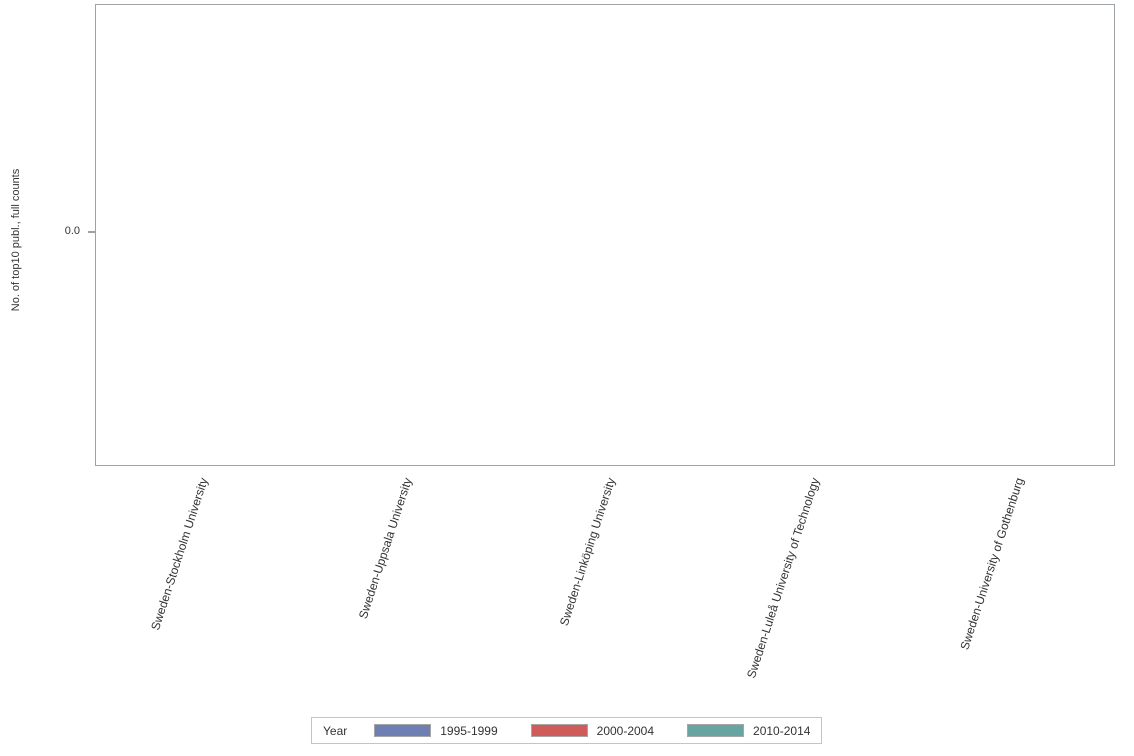  Describe the element at coordinates (992, 564) in the screenshot. I see `x-axis-label: Sweden-University of Gothenburg` at that location.